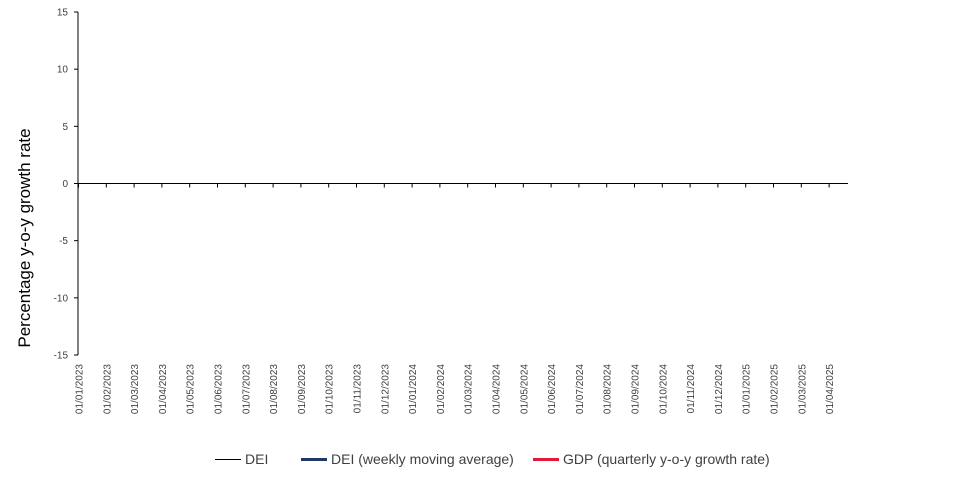  Describe the element at coordinates (163, 389) in the screenshot. I see `x-tick-label: 01/04/2023` at that location.